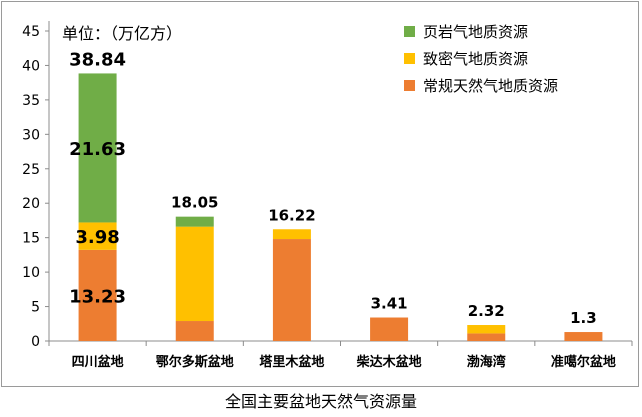  Describe the element at coordinates (475, 59) in the screenshot. I see `legend-label: 致密气地质资源` at that location.